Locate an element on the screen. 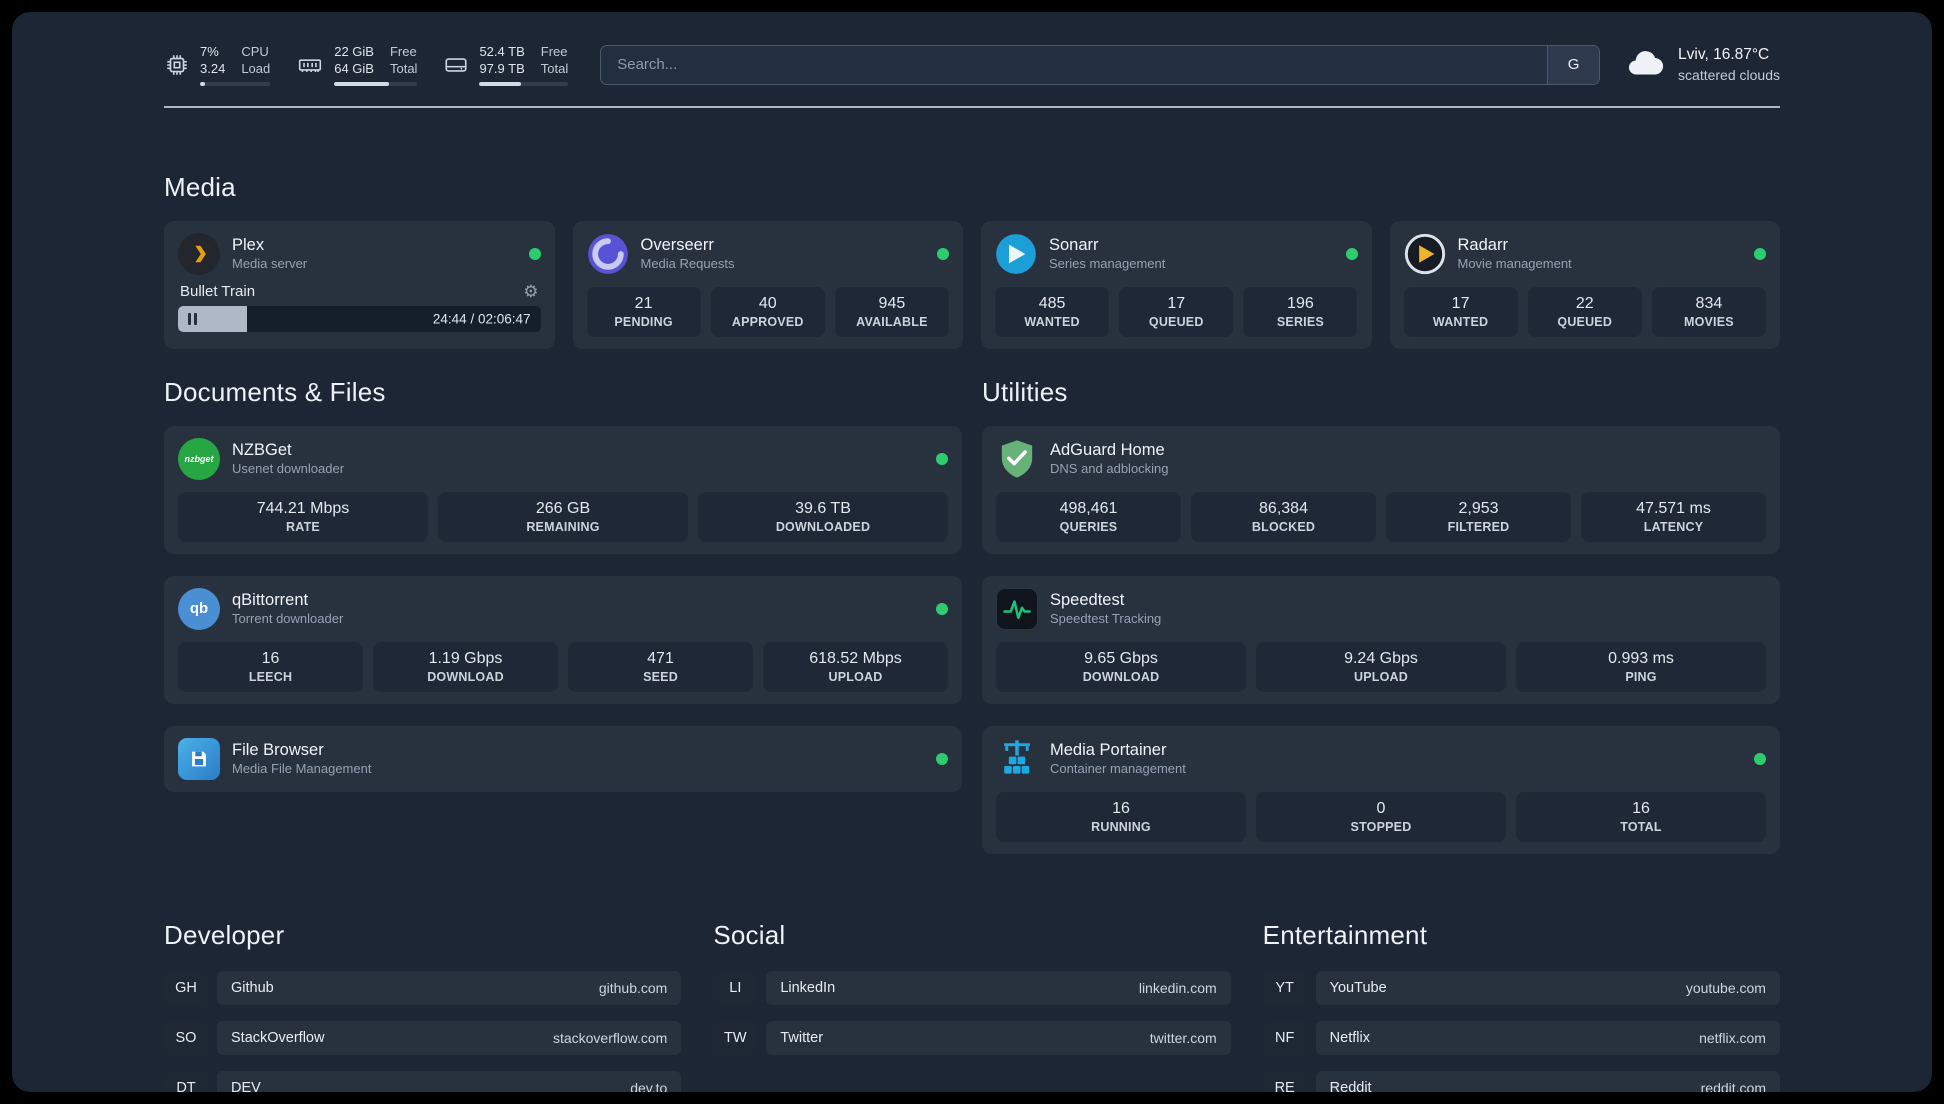 Image resolution: width=1944 pixels, height=1104 pixels. service-subtitle: Series management is located at coordinates (1107, 264).